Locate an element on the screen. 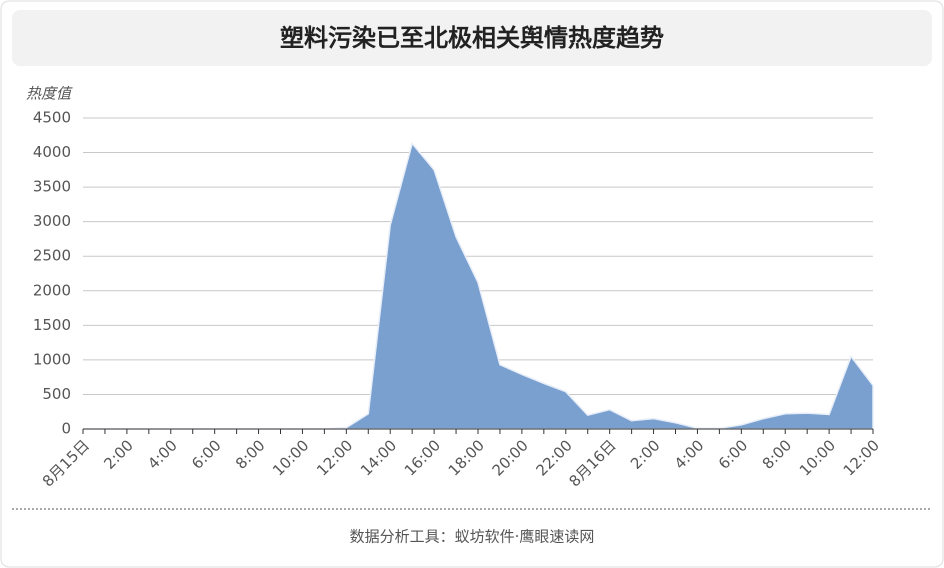  source-note: 数据分析工具：蚁坊软件·鹰眼速读网 is located at coordinates (472, 537).